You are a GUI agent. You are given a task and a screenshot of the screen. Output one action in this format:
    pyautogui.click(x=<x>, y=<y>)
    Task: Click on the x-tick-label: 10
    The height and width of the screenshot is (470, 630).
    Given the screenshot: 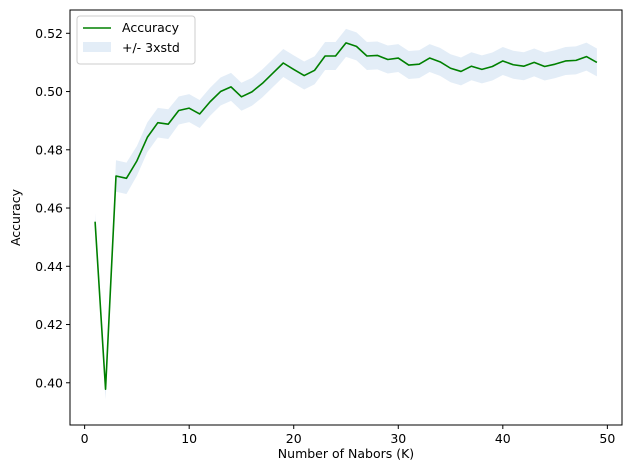 What is the action you would take?
    pyautogui.click(x=189, y=438)
    